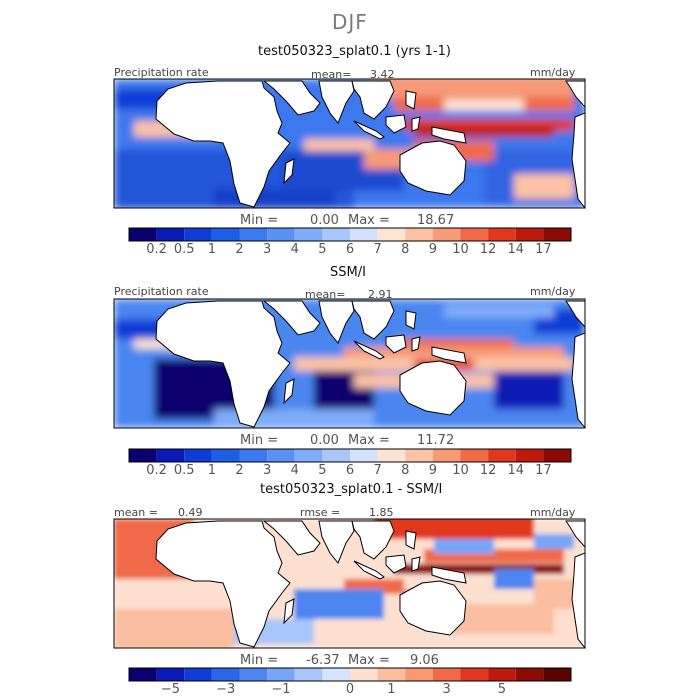 The image size is (700, 700). I want to click on panel2-variable-label: Precipitation rate, so click(161, 291).